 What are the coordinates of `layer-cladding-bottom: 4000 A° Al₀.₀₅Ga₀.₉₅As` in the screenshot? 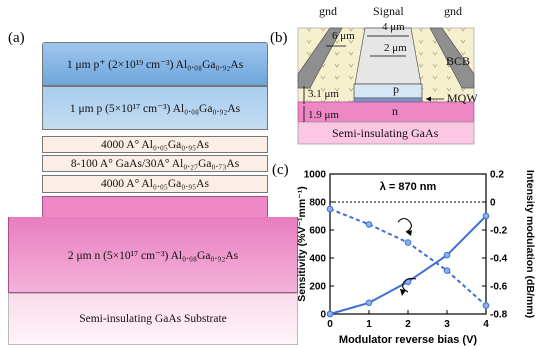 It's located at (155, 184).